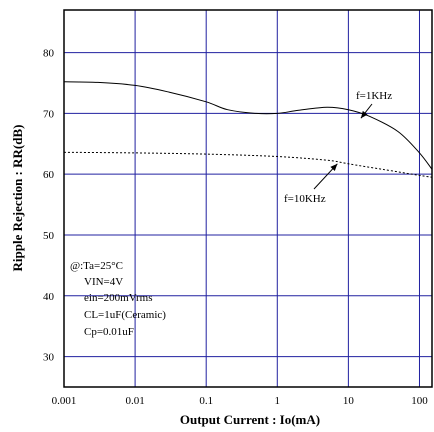 The height and width of the screenshot is (432, 434). What do you see at coordinates (240, 401) in the screenshot?
I see `x-tick-labels: 0.001 0.01 0.1 1 10 100` at bounding box center [240, 401].